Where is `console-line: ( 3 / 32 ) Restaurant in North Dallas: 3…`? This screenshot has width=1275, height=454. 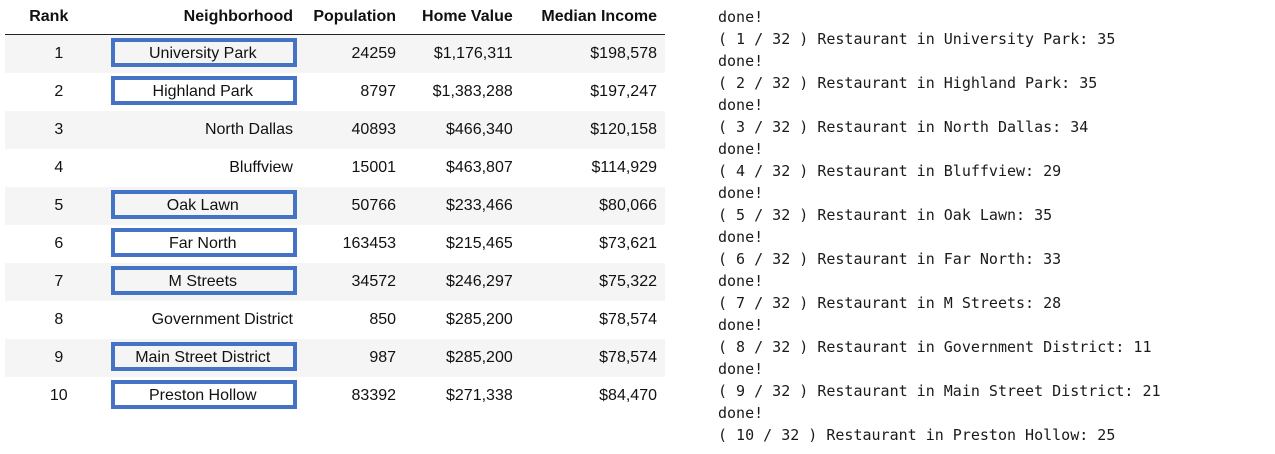
console-line: ( 3 / 32 ) Restaurant in North Dallas: 3… is located at coordinates (903, 127).